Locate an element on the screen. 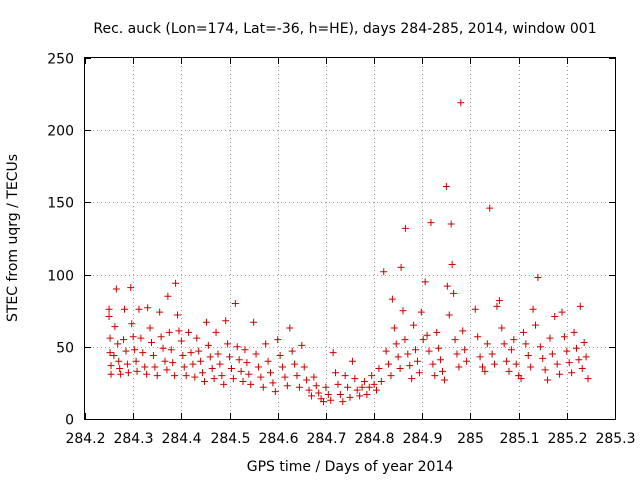  x-tick-label: 284.9 is located at coordinates (422, 439).